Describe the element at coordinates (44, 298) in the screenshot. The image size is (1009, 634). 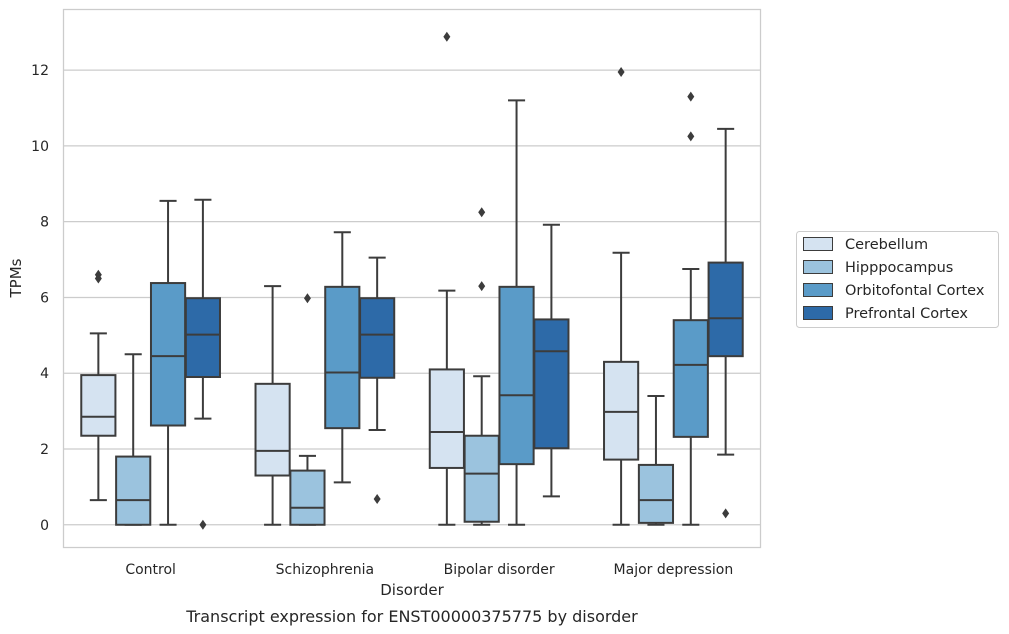
I see `y-tick-label: 6` at that location.